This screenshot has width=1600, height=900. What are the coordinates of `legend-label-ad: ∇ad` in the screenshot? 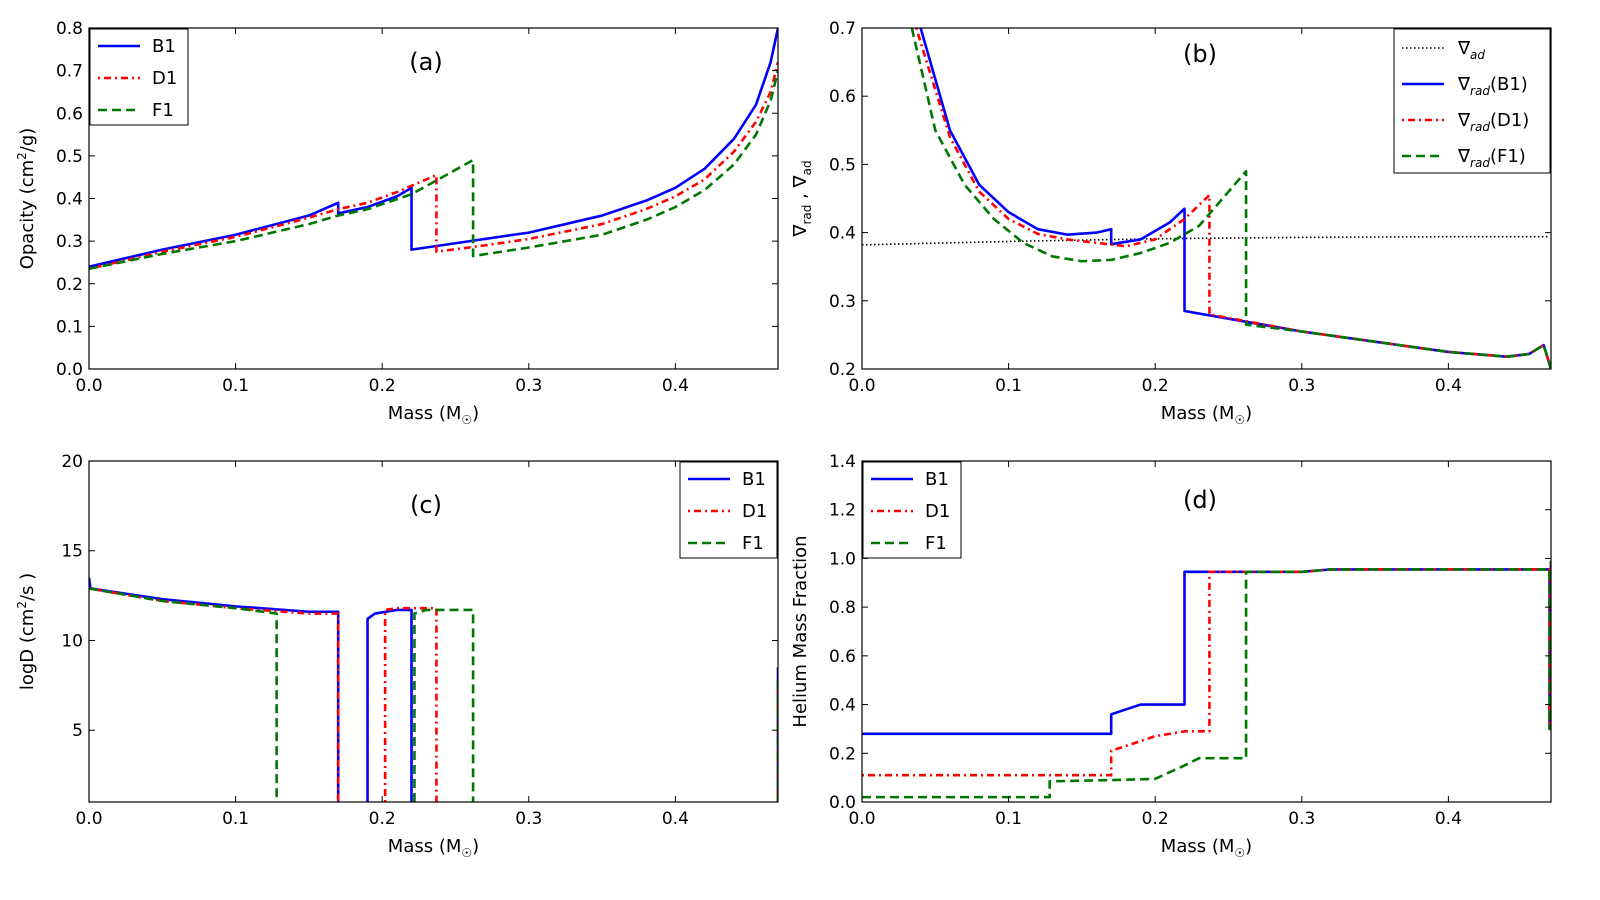 It's located at (1471, 50).